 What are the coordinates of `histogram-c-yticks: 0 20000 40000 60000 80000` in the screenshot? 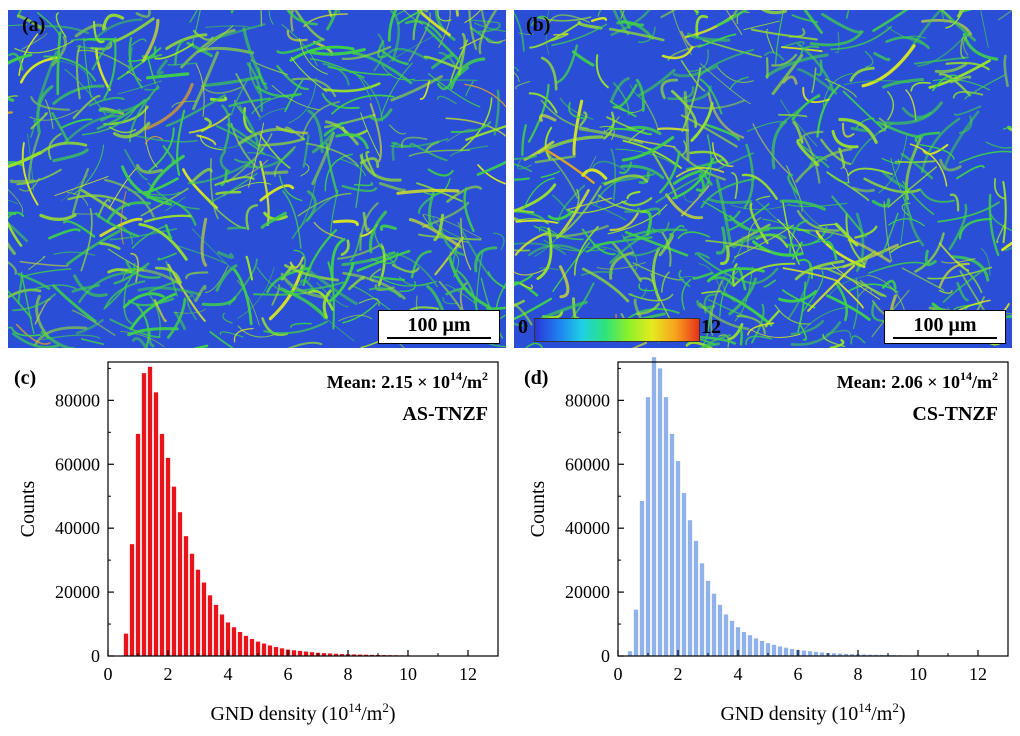 It's located at (84, 516).